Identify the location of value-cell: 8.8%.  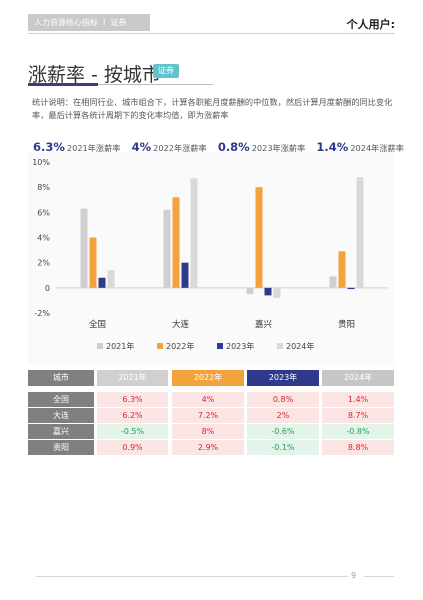
(358, 447).